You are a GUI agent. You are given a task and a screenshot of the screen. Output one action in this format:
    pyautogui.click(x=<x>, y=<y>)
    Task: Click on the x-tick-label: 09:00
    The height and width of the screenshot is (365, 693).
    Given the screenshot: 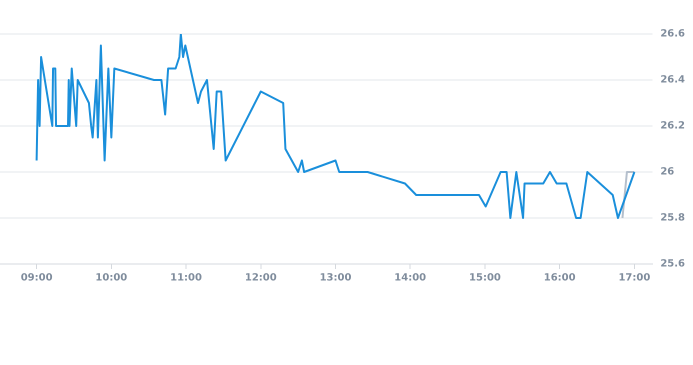 What is the action you would take?
    pyautogui.click(x=36, y=278)
    